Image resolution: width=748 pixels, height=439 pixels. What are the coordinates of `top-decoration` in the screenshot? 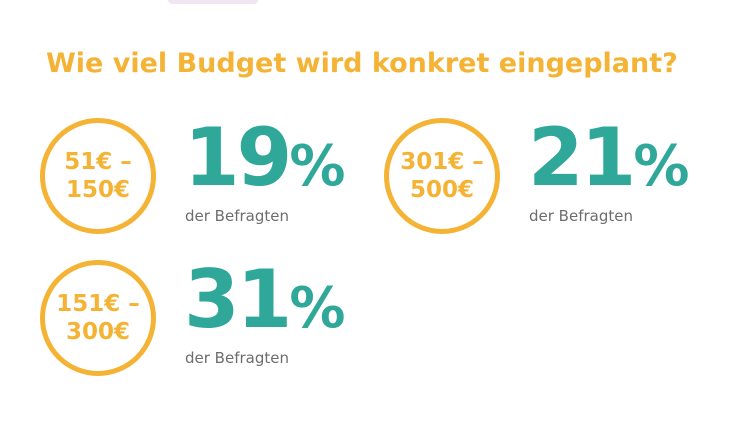 It's located at (213, 2).